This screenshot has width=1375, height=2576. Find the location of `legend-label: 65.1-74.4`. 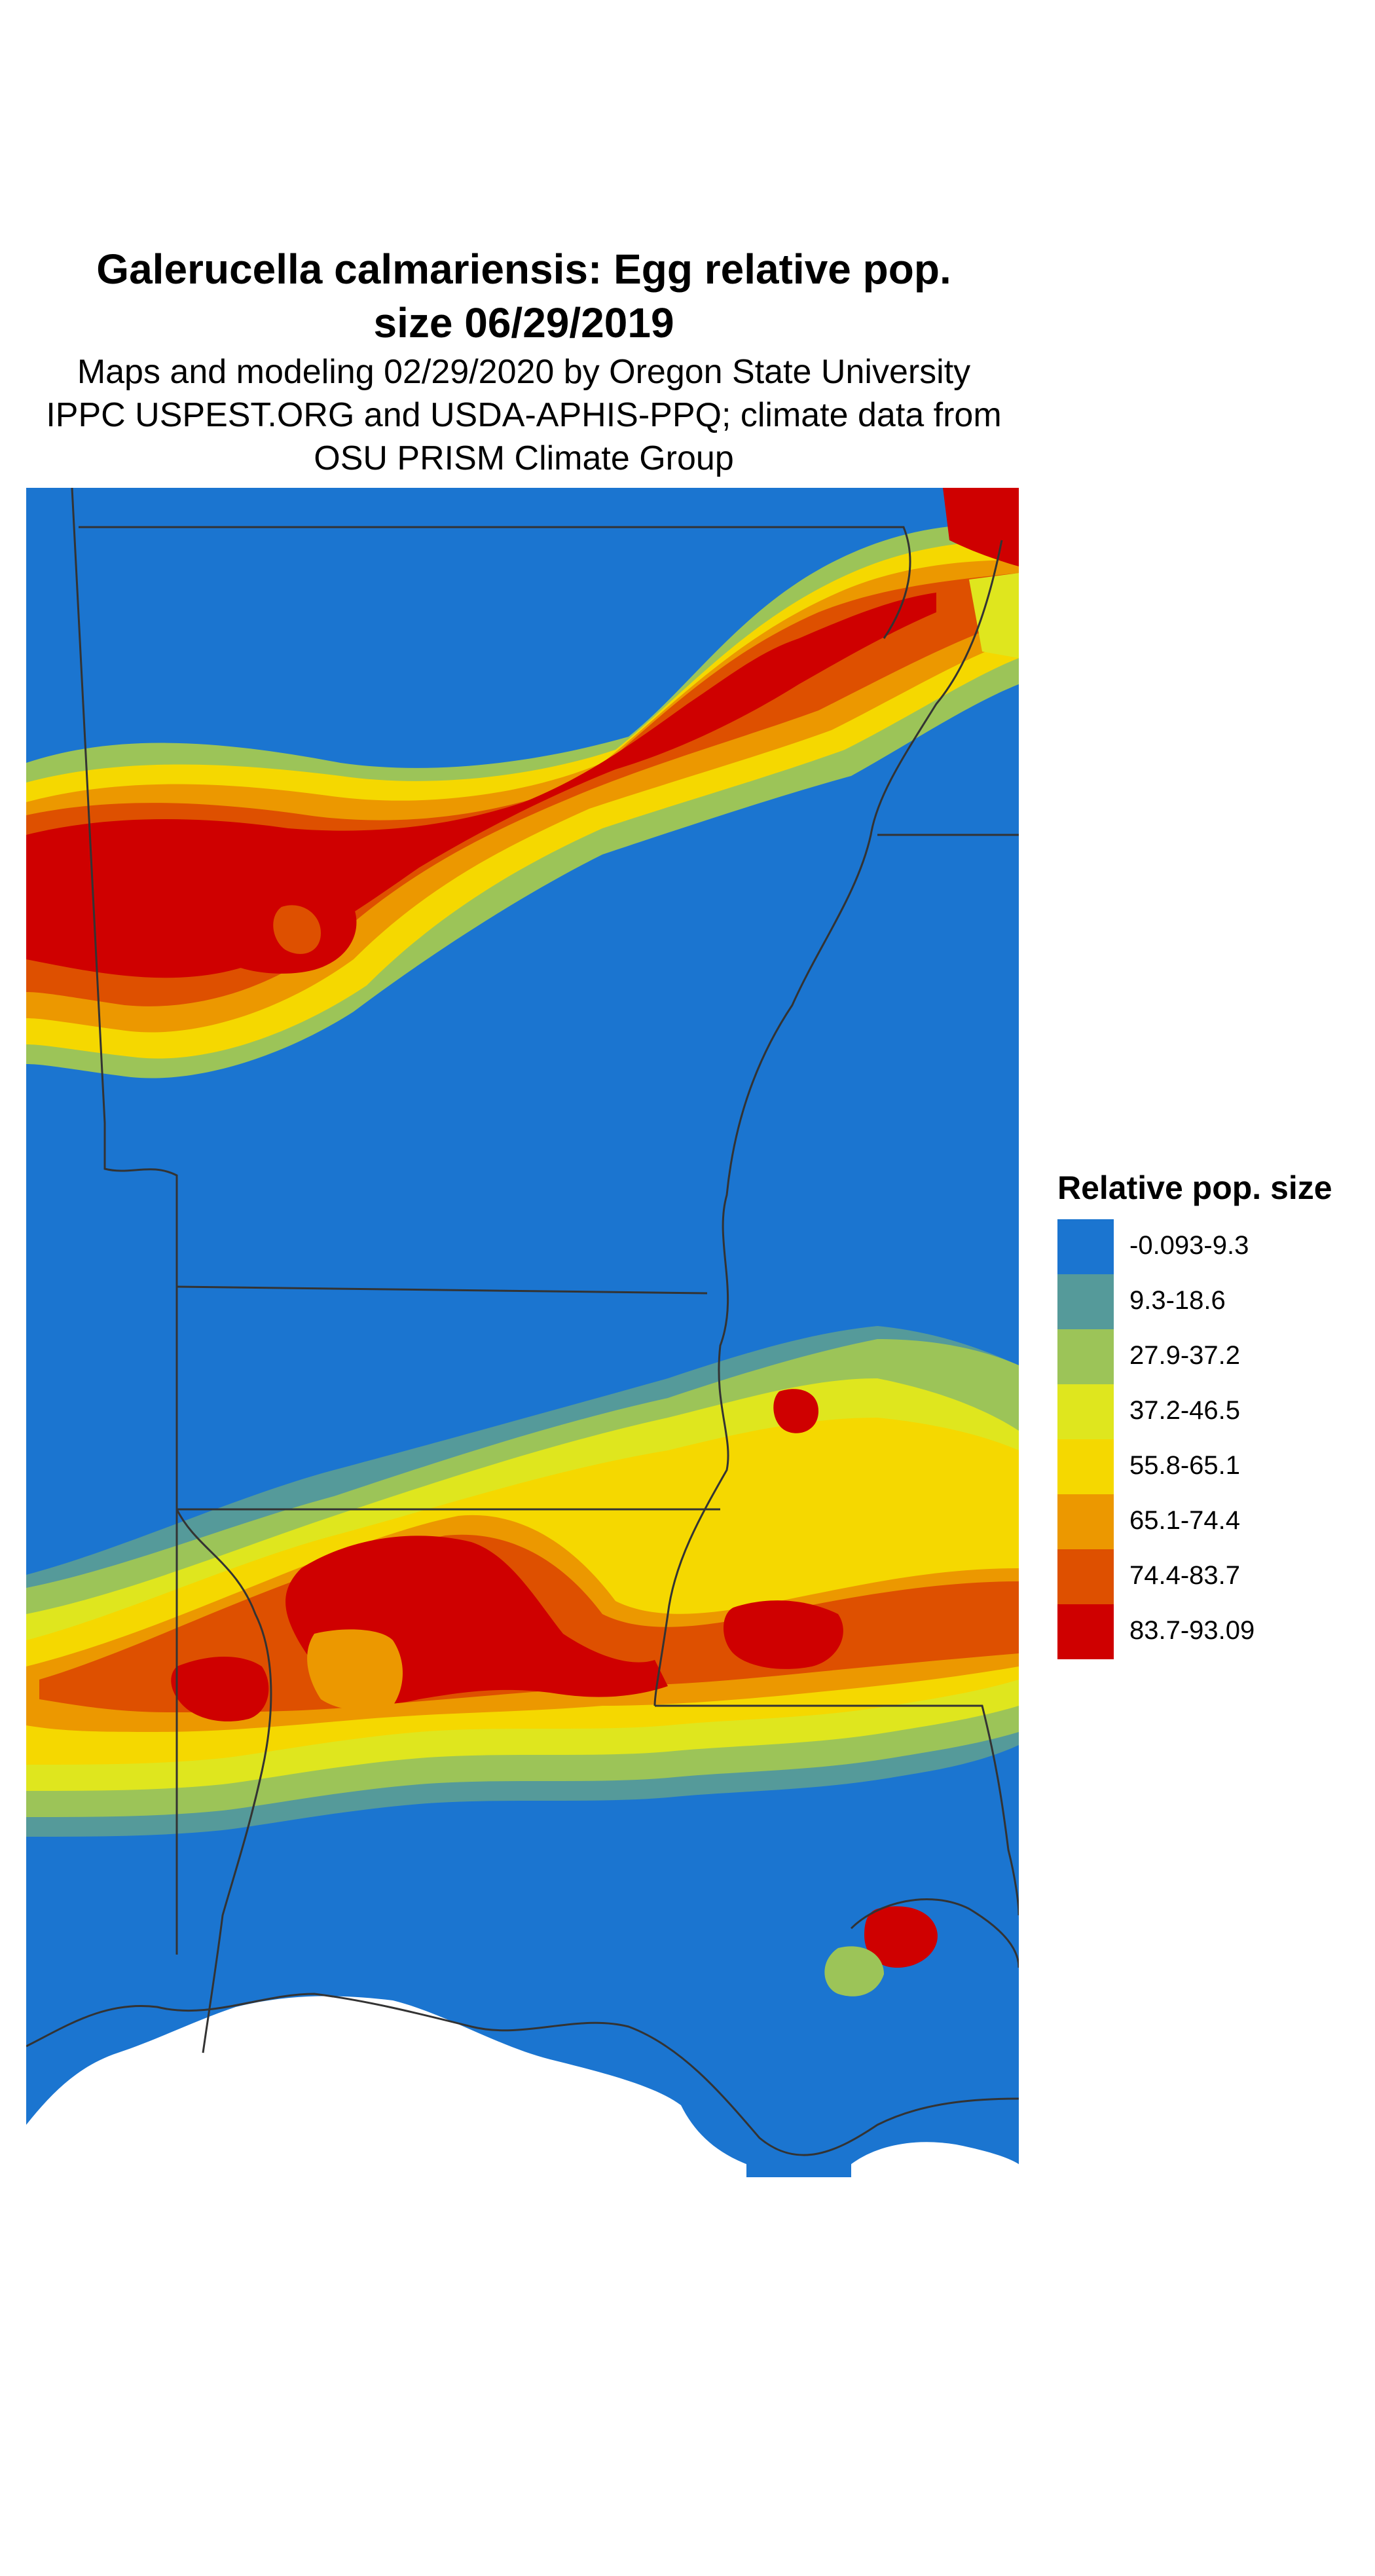

legend-label: 65.1-74.4 is located at coordinates (1185, 1520).